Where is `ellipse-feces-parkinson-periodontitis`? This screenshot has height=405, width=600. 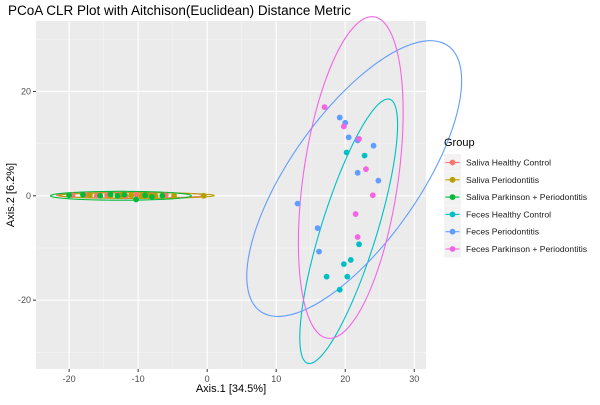 ellipse-feces-parkinson-periodontitis is located at coordinates (350, 177).